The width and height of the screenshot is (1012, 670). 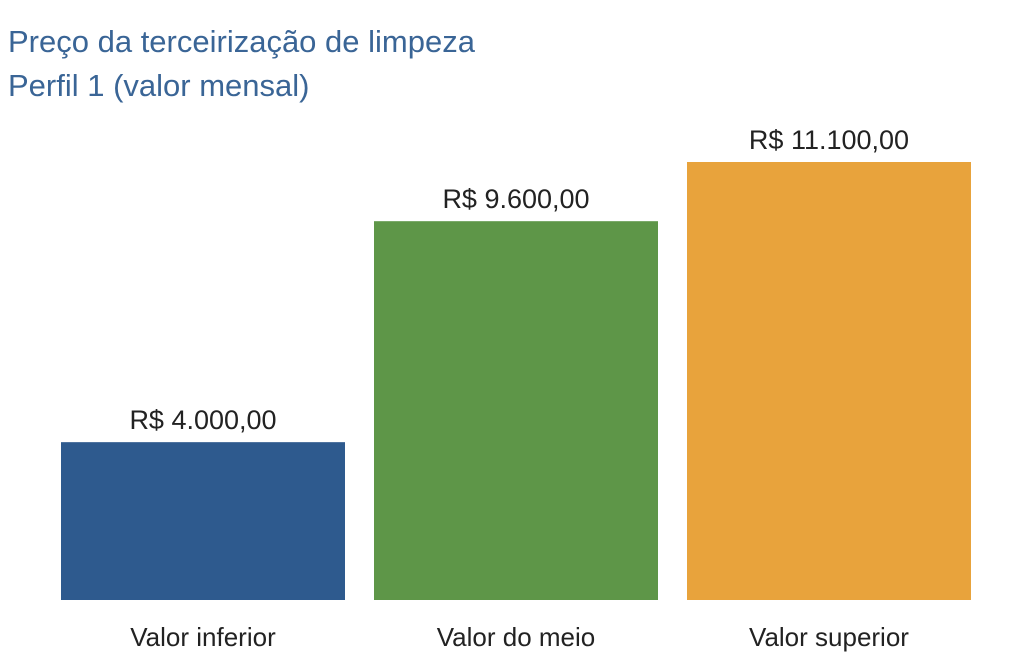 I want to click on bar-value-label-2: R$ 9.600,00, so click(x=515, y=199).